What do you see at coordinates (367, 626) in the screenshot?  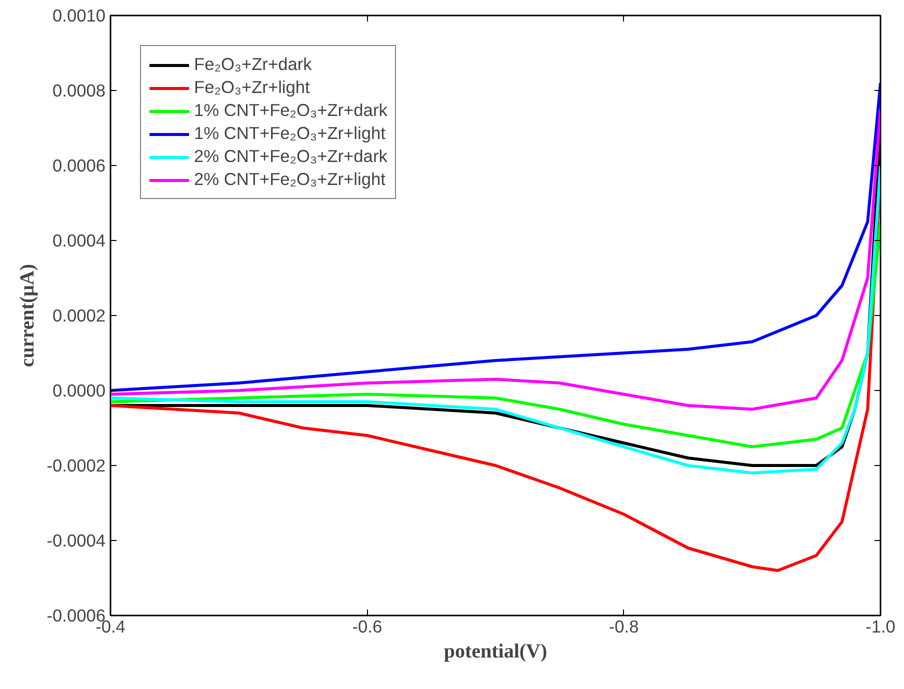 I see `x-tick-label: -0.6` at bounding box center [367, 626].